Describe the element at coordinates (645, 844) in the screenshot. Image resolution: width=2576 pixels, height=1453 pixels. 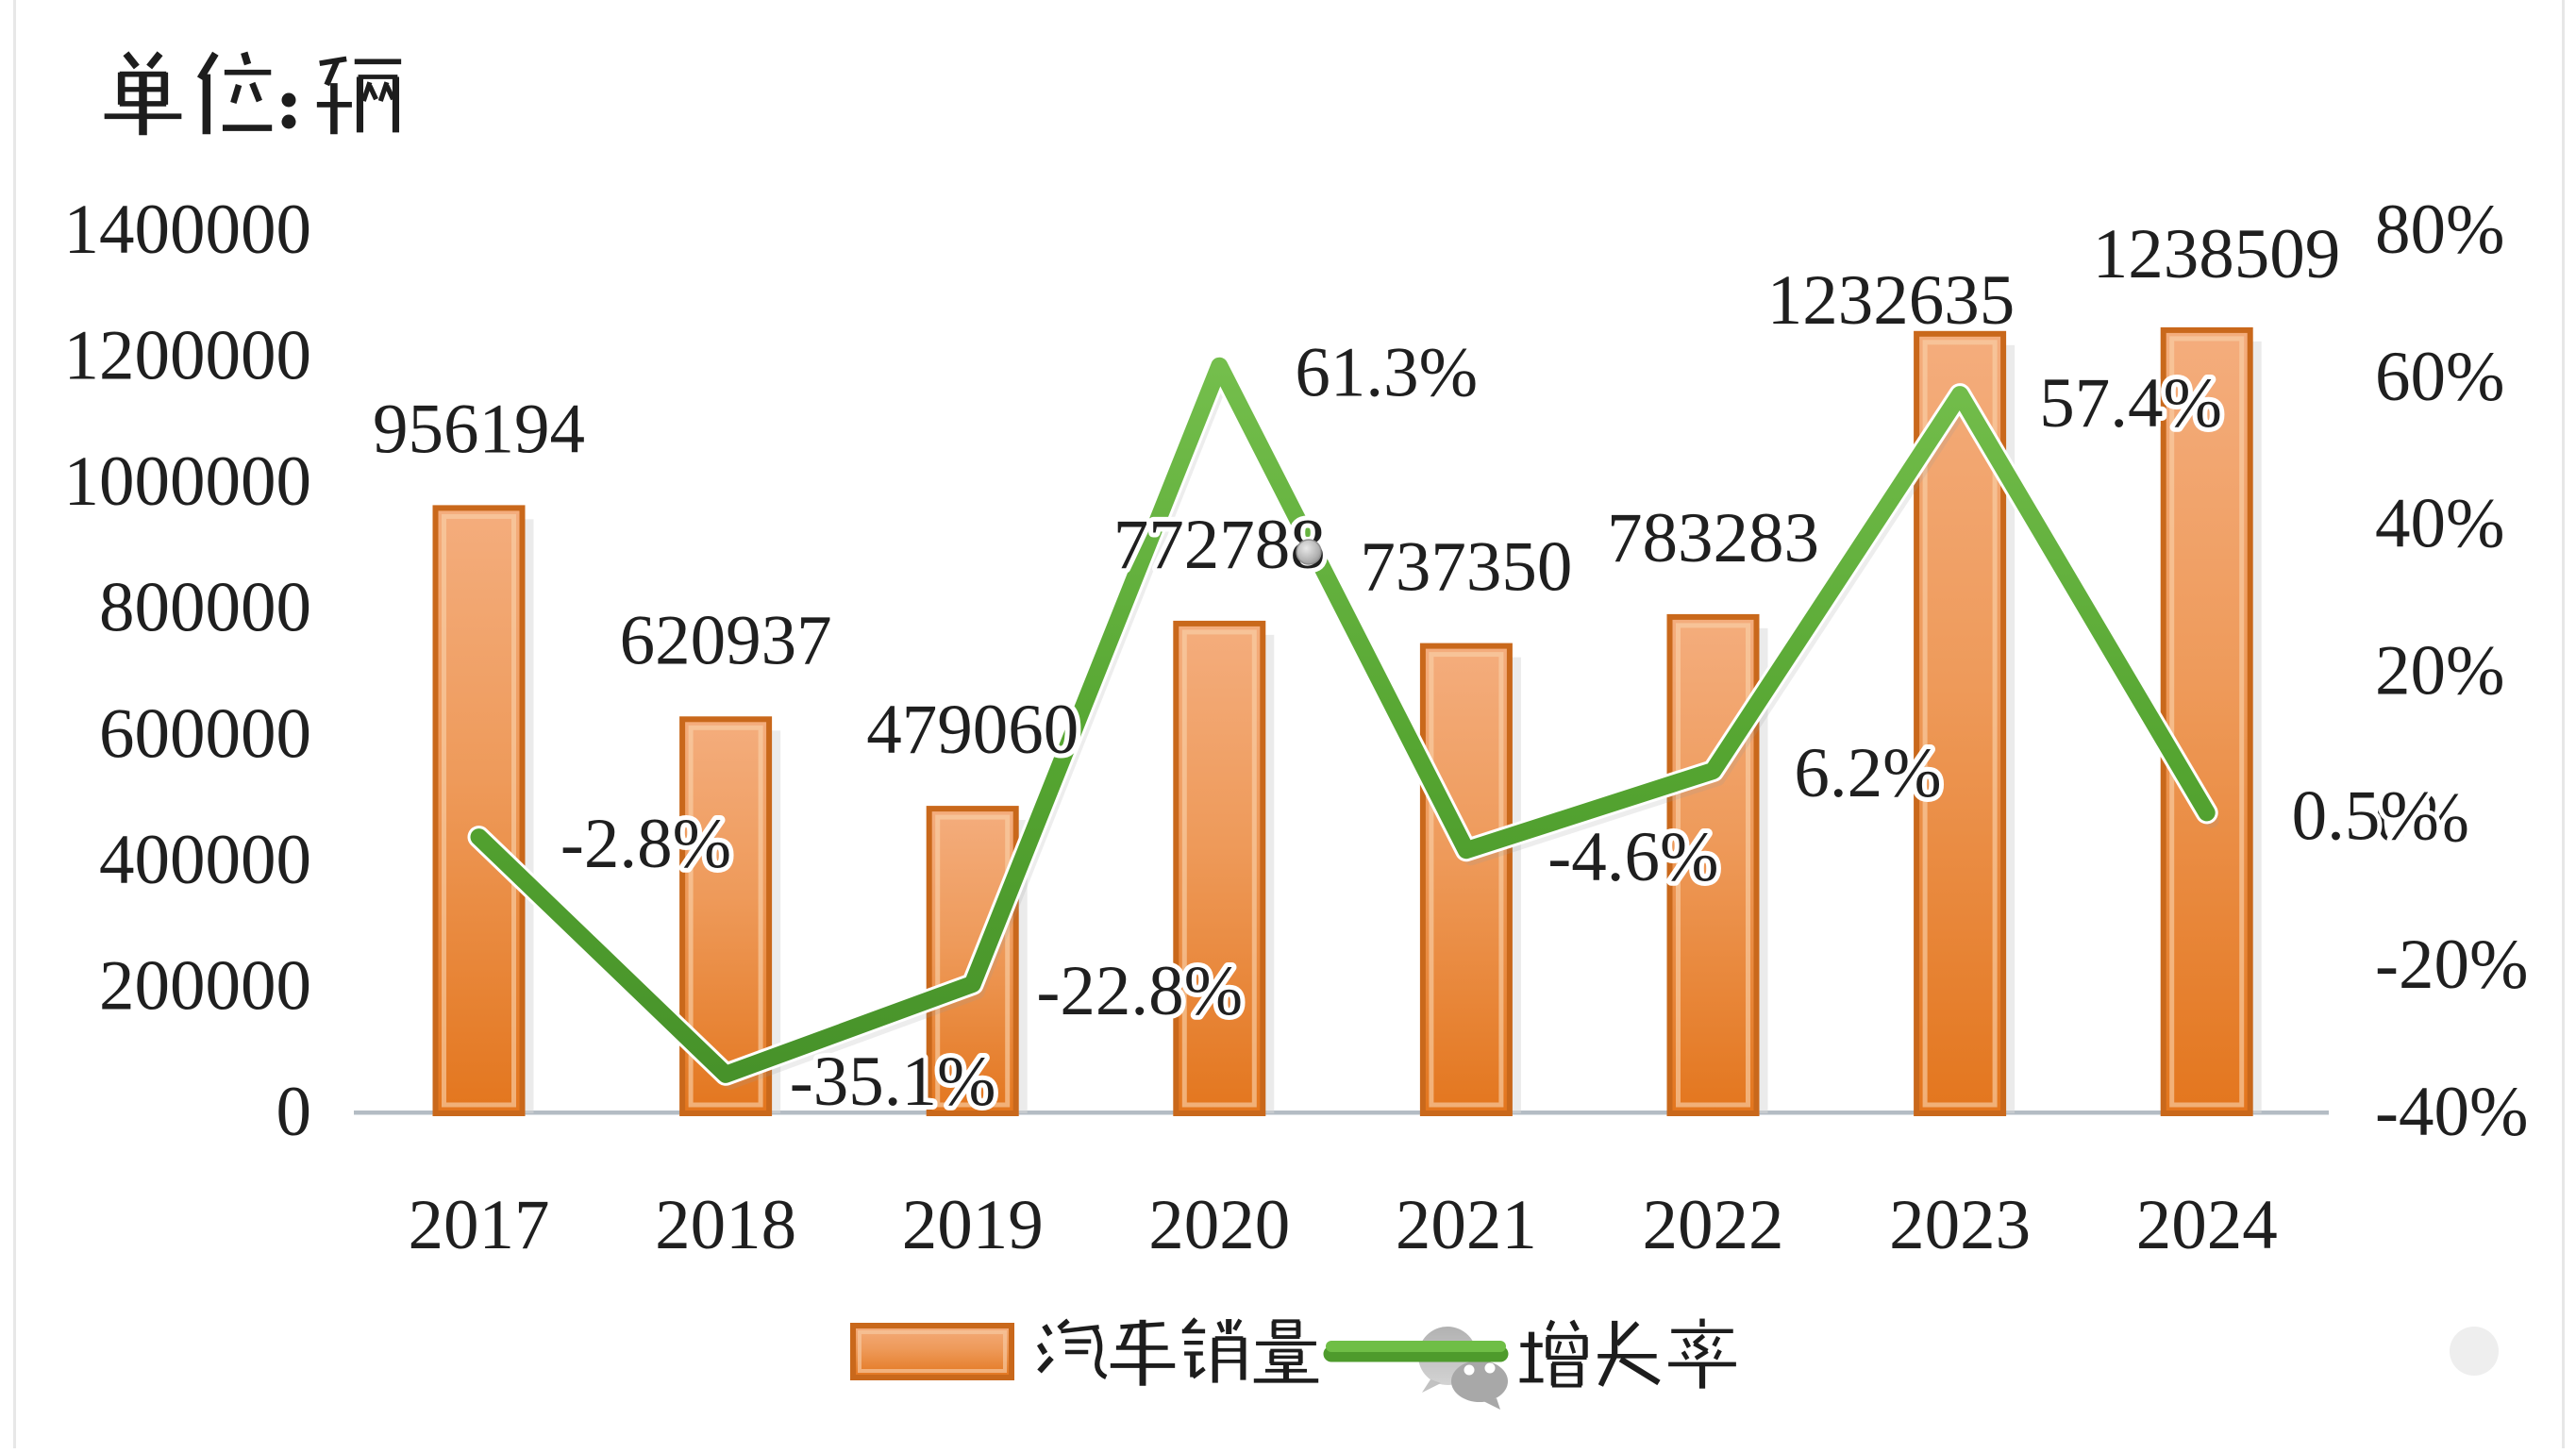
I see `svg-text: -2.8%` at that location.